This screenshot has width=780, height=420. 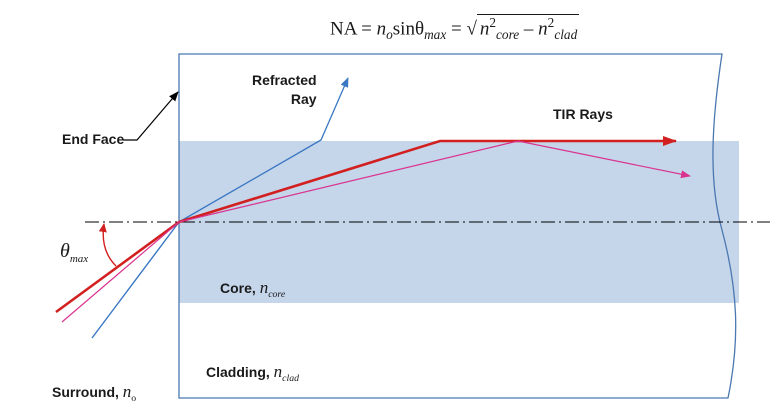 What do you see at coordinates (343, 29) in the screenshot?
I see `formula-na: NA` at bounding box center [343, 29].